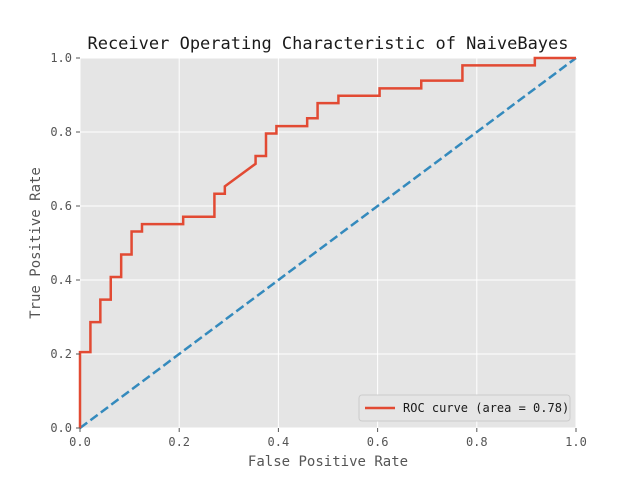 The height and width of the screenshot is (480, 640). I want to click on x-tick-label: 1.0, so click(576, 442).